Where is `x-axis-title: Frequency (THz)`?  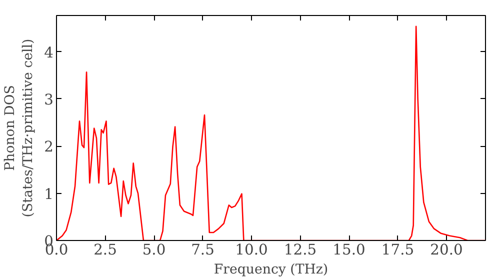
x-axis-title: Frequency (THz) is located at coordinates (271, 270).